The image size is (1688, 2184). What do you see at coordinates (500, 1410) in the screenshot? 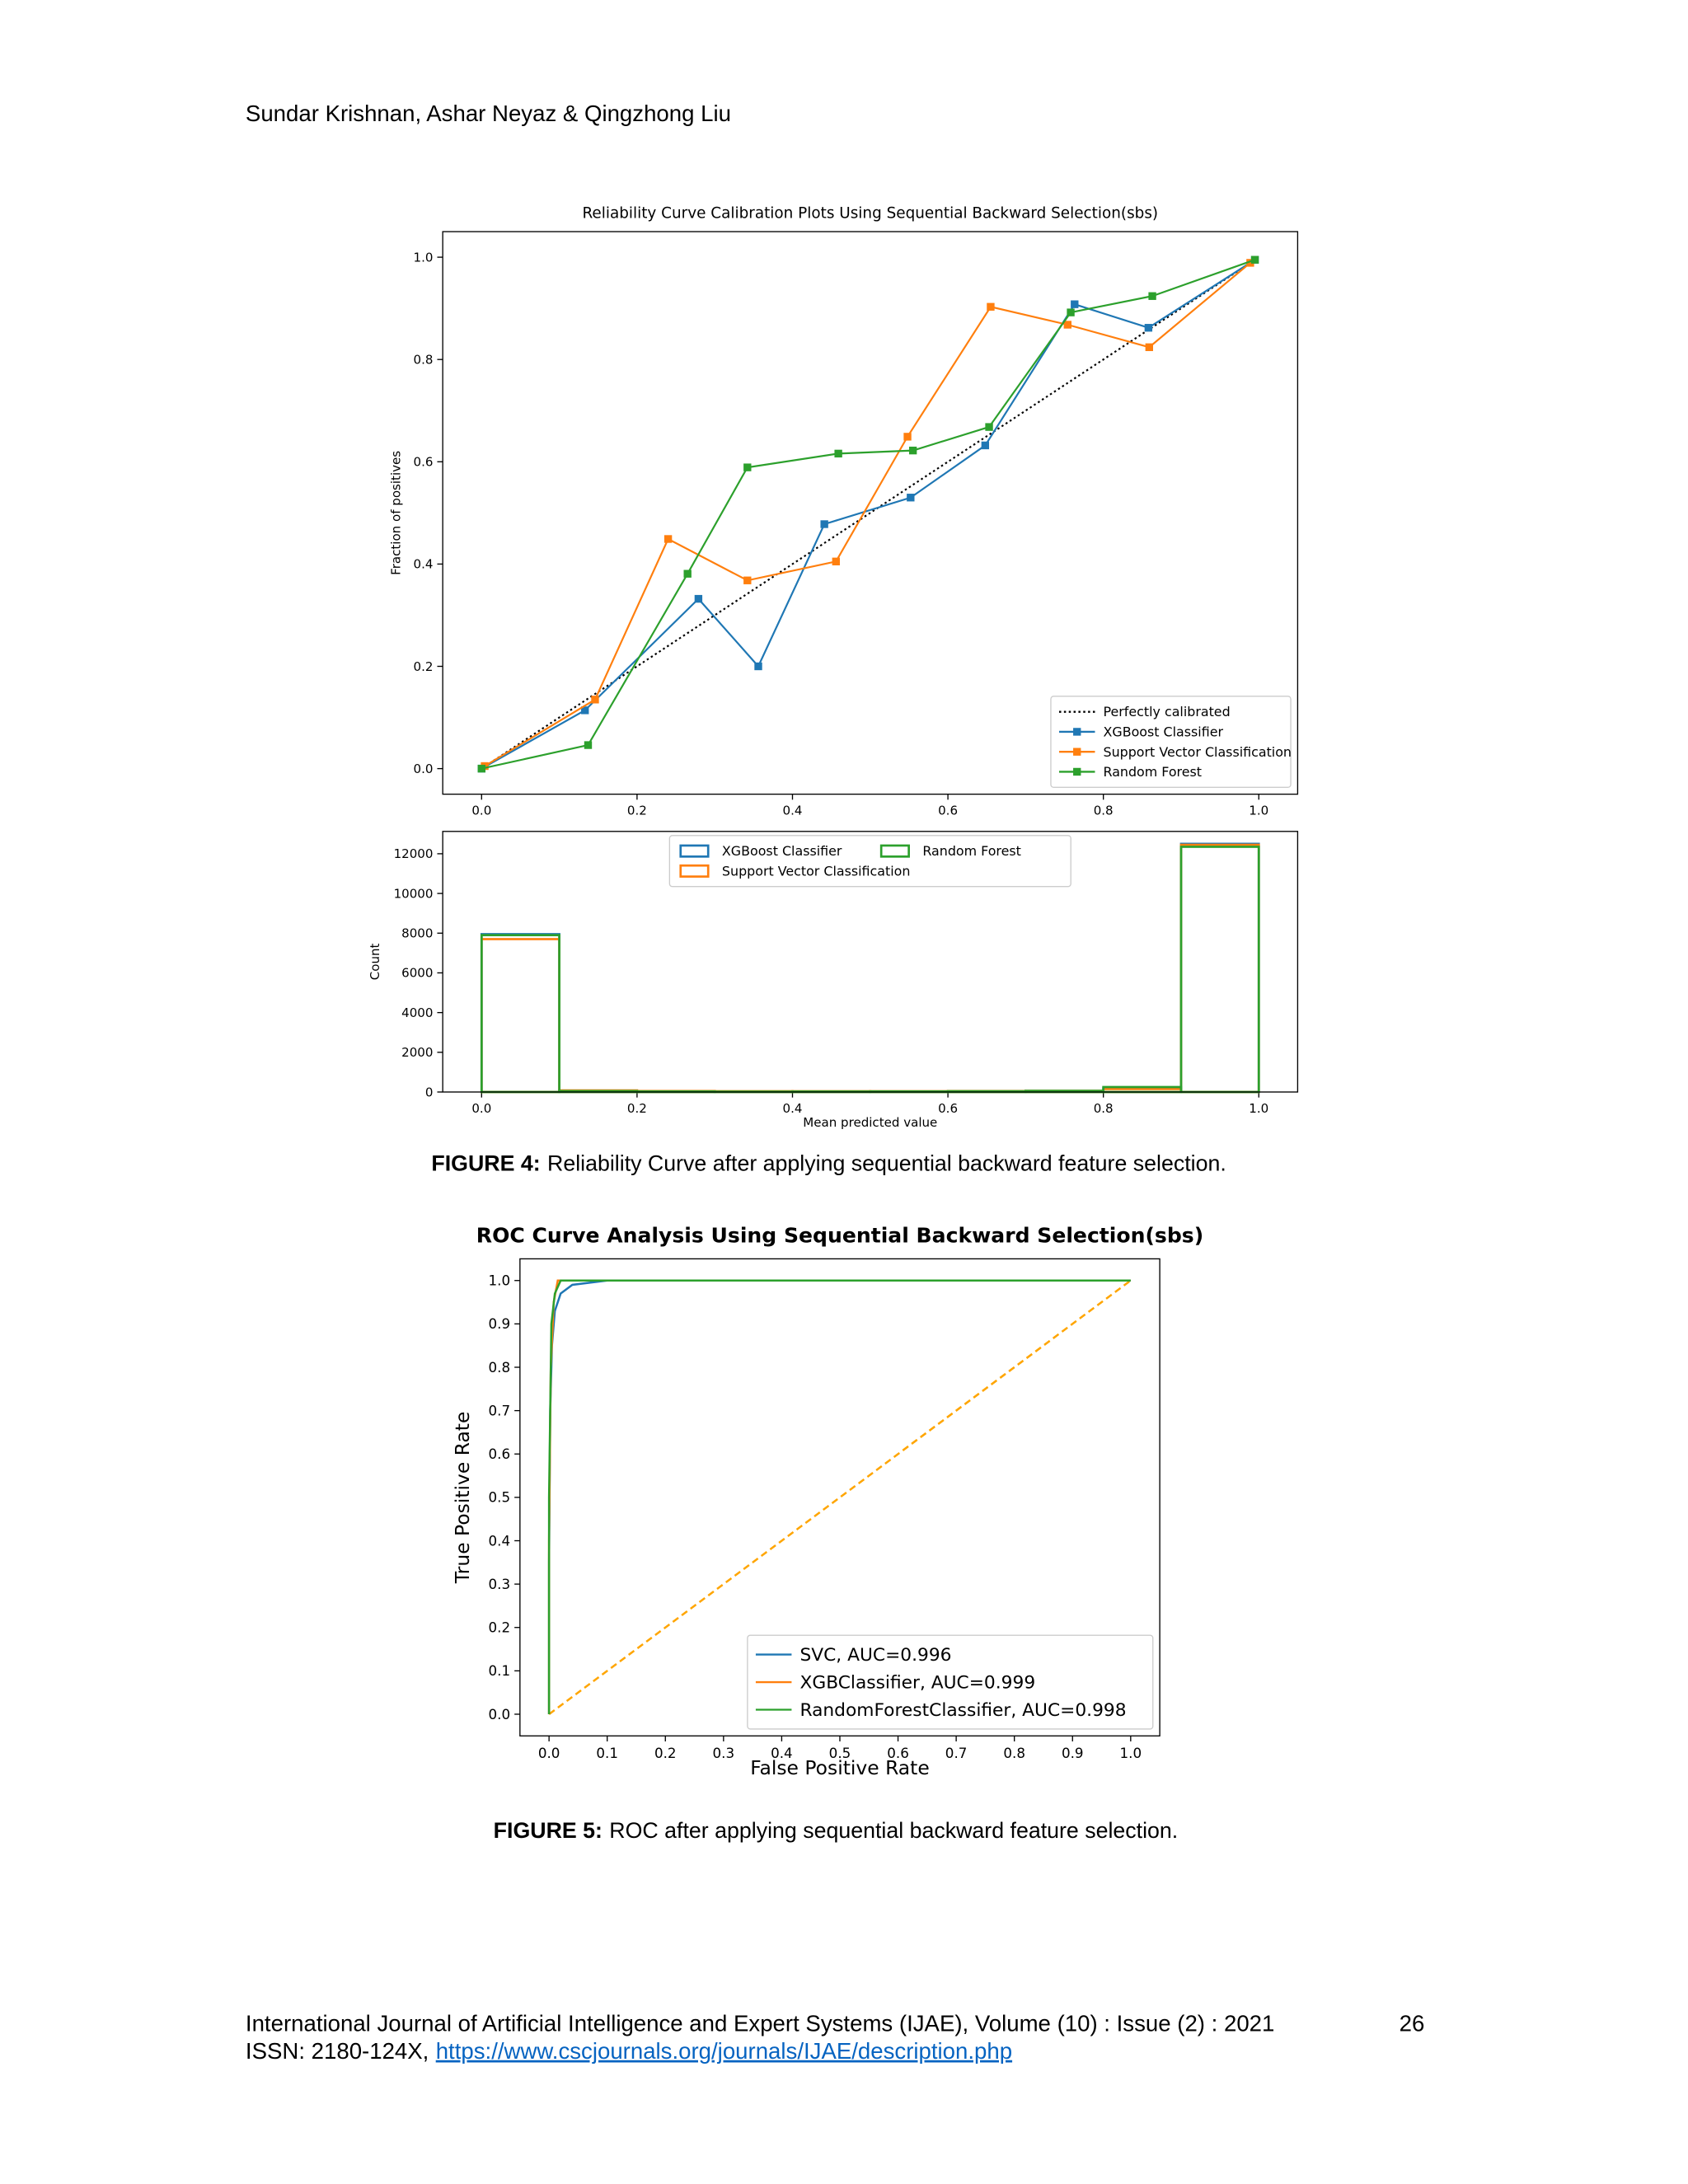
I see `y-tick-label: 0.7` at bounding box center [500, 1410].